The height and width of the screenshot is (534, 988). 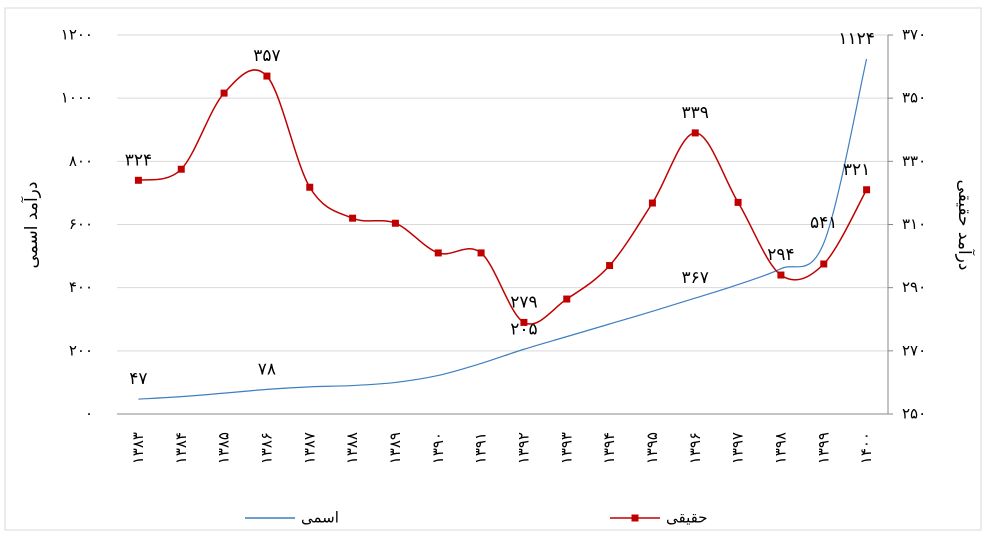 I want to click on x-tick-label: ۱۳۸۳, so click(x=138, y=448).